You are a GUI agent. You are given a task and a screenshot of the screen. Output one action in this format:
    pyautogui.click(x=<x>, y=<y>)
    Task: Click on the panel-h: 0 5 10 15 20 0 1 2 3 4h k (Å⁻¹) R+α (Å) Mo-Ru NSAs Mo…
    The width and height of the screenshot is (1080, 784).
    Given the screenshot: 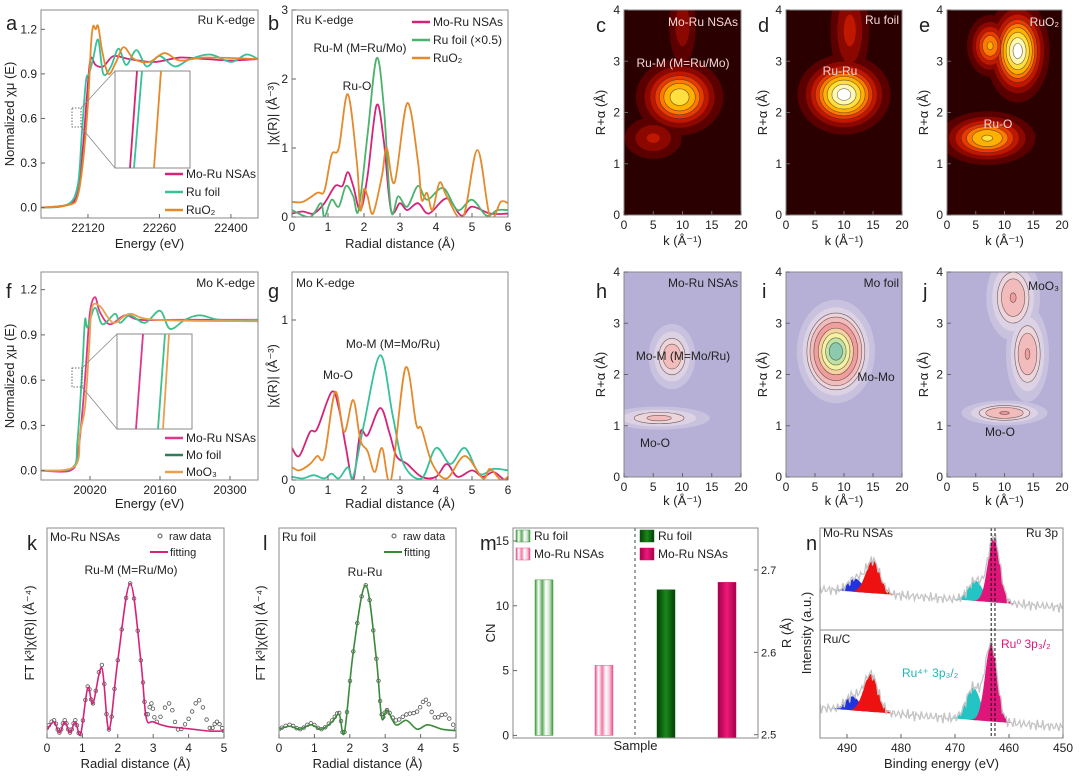 What is the action you would take?
    pyautogui.click(x=670, y=386)
    